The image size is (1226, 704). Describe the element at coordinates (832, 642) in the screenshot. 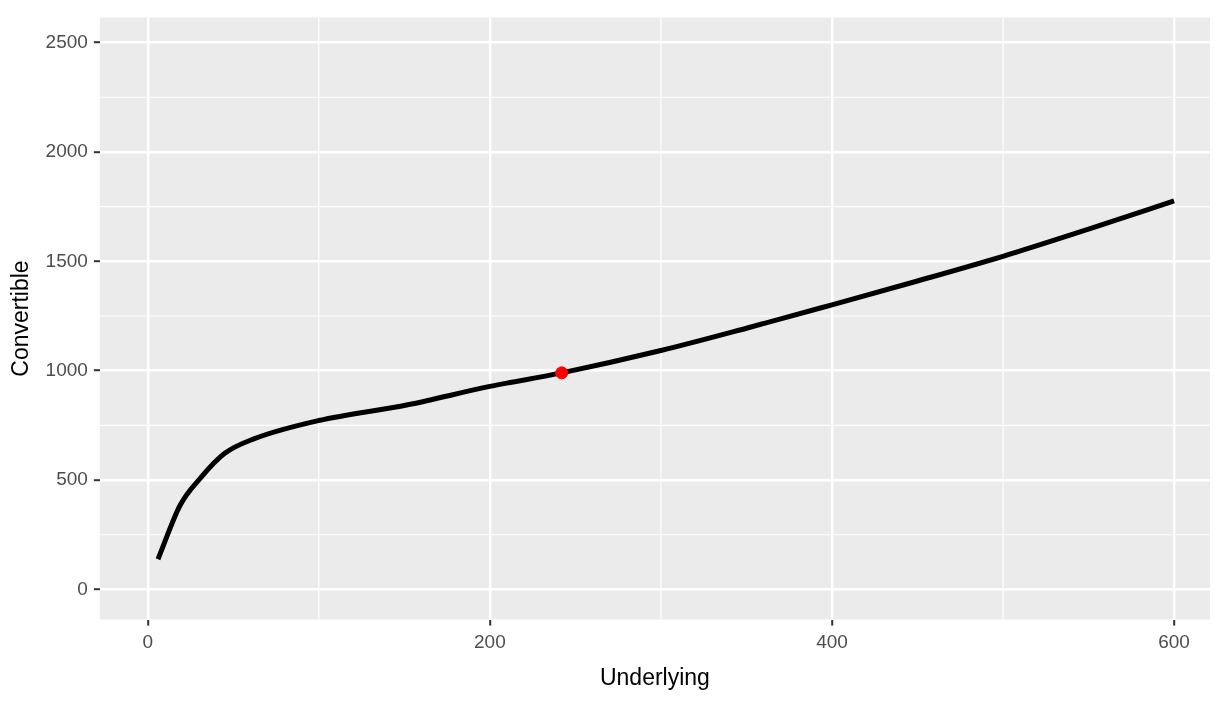

I see `x-tick-label: 400` at that location.